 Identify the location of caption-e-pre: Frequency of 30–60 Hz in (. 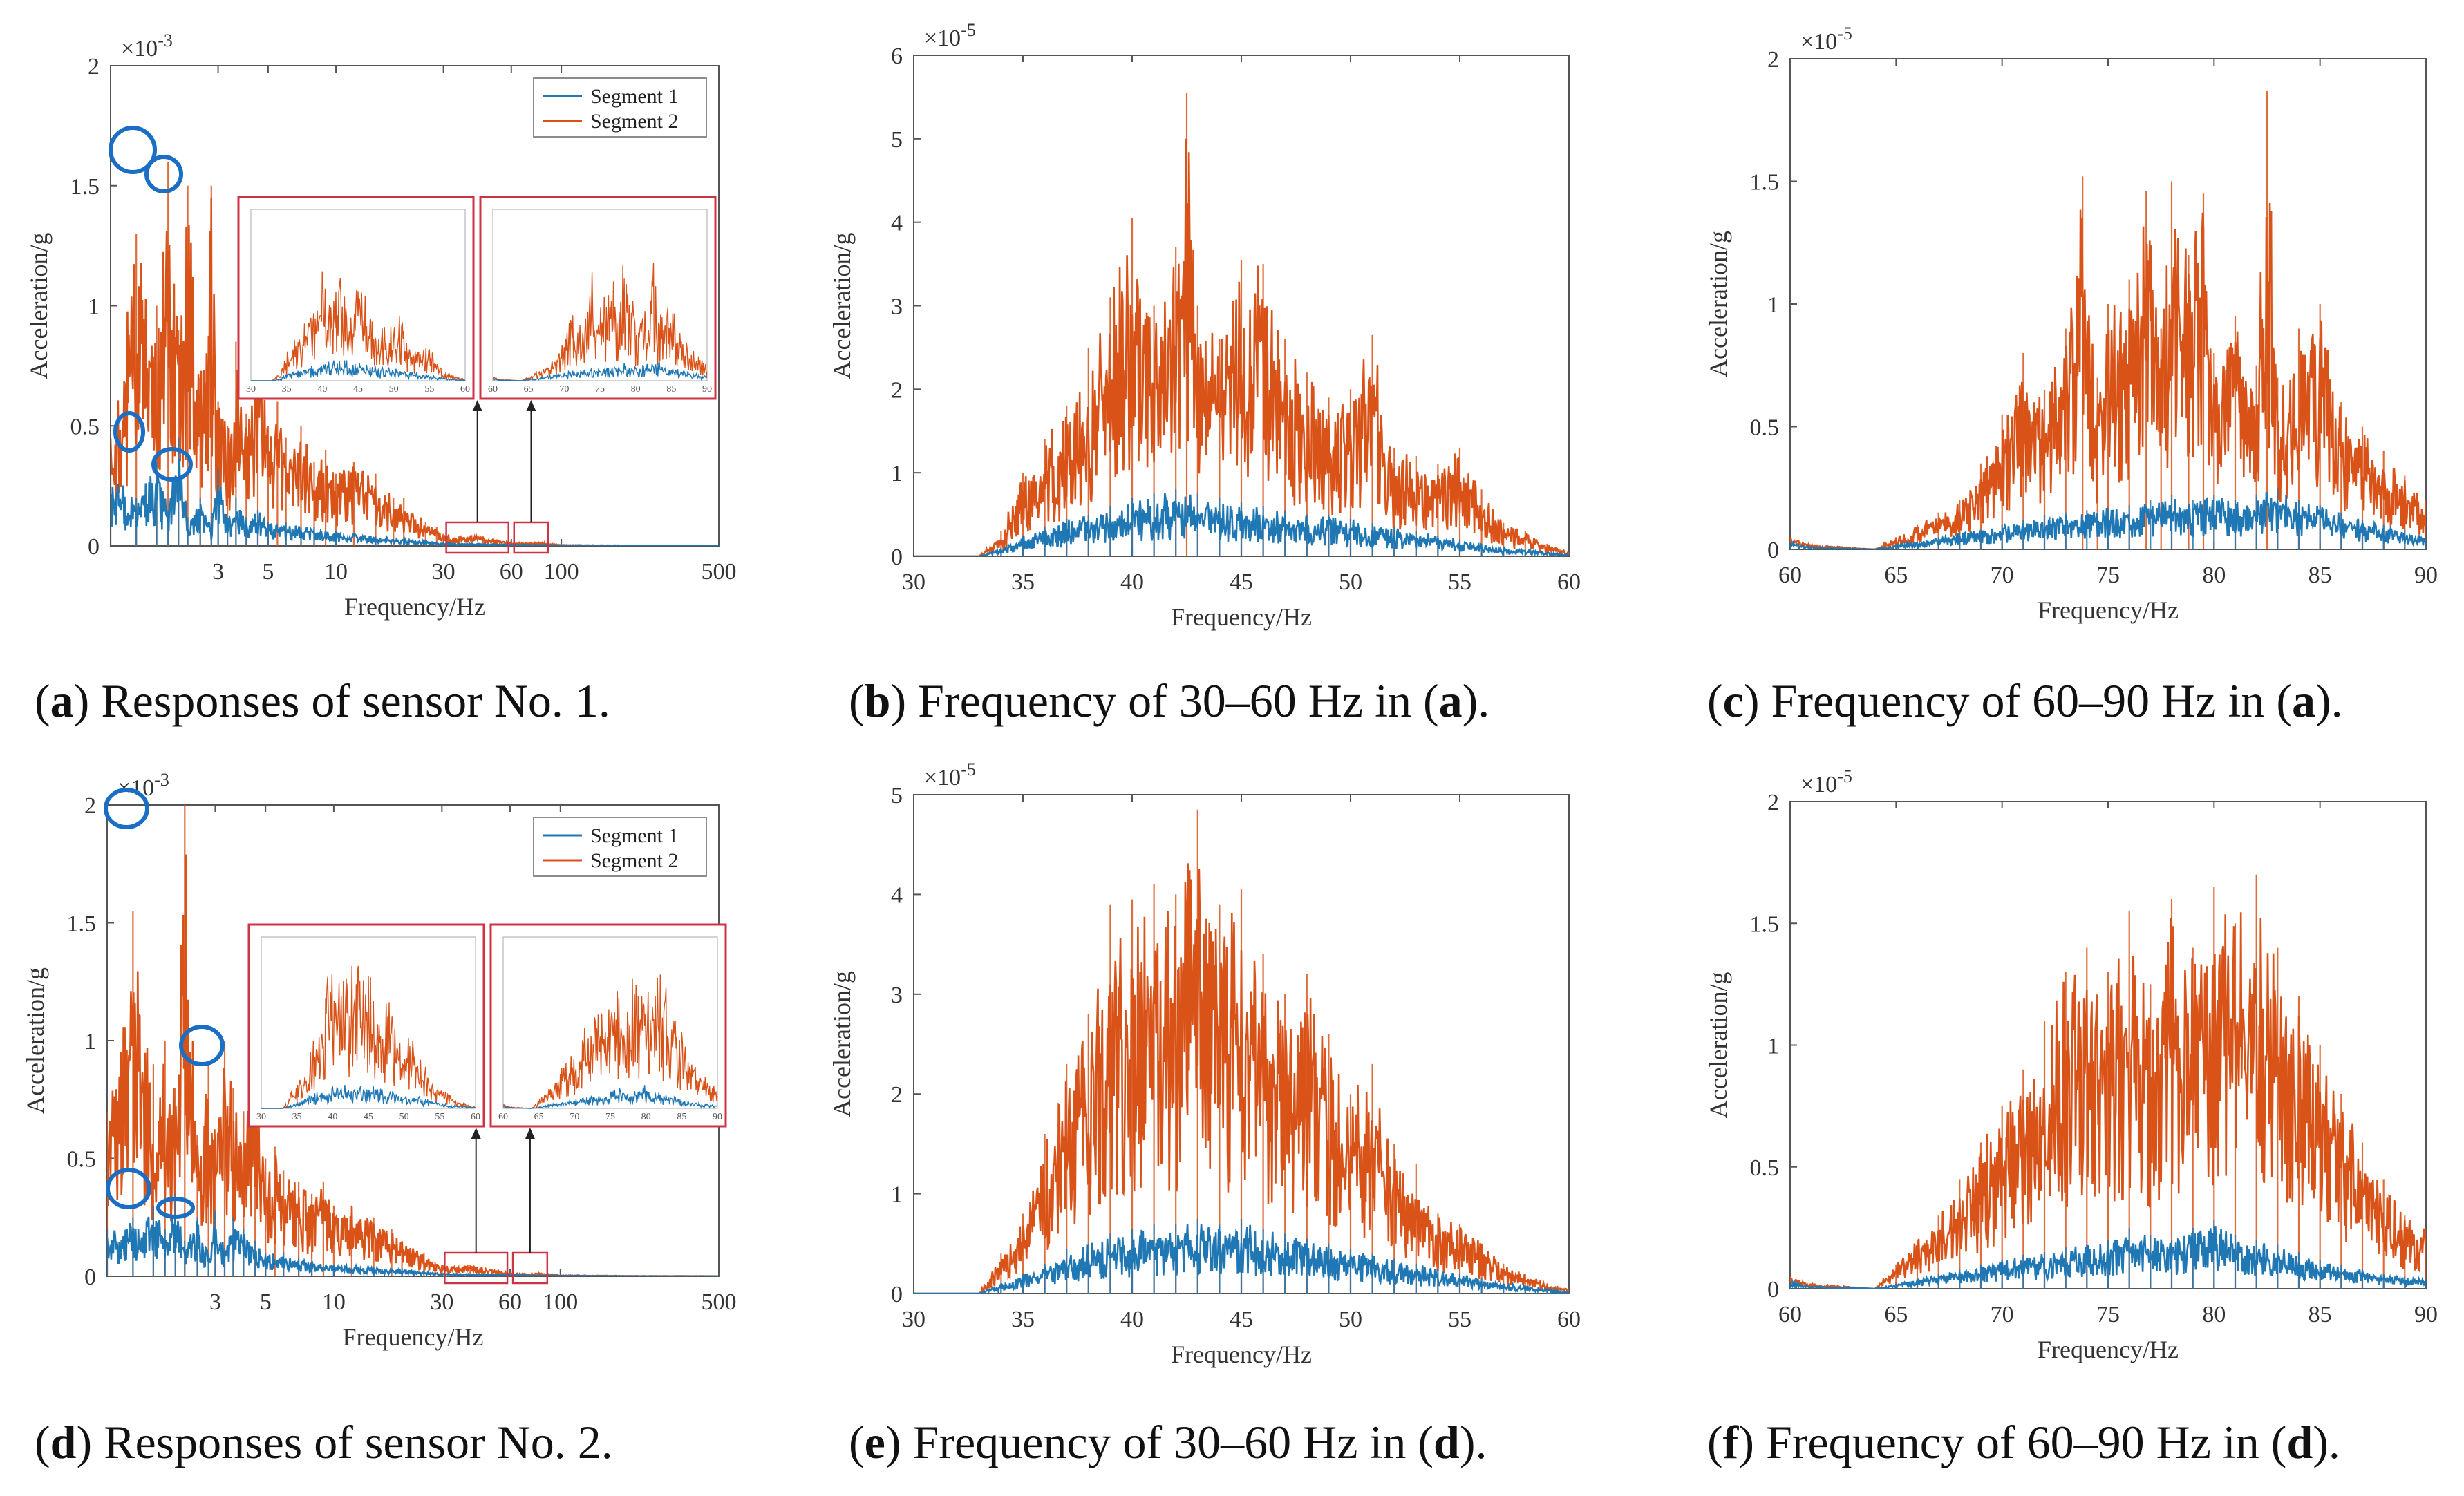
(1172, 1442).